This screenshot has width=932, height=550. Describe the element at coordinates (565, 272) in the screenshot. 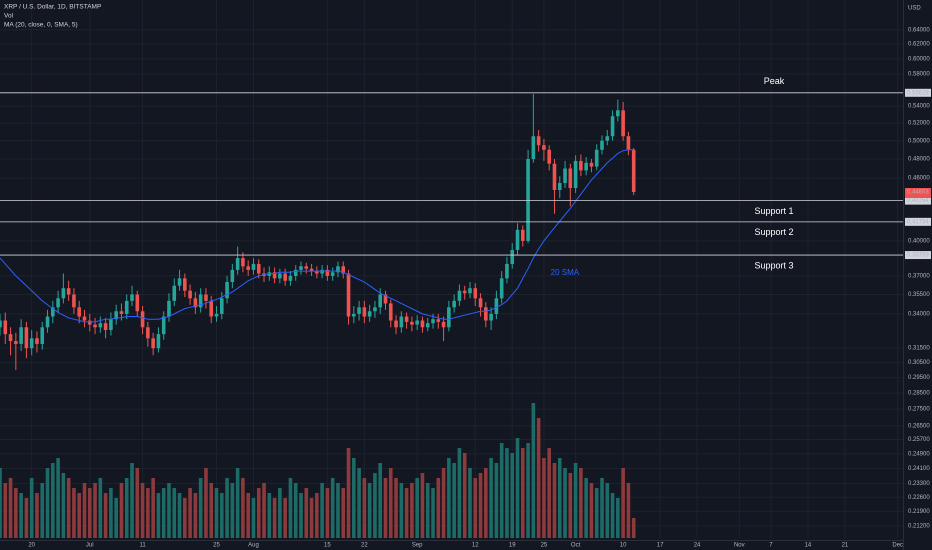

I see `sma-annotation: 20 SMA` at that location.